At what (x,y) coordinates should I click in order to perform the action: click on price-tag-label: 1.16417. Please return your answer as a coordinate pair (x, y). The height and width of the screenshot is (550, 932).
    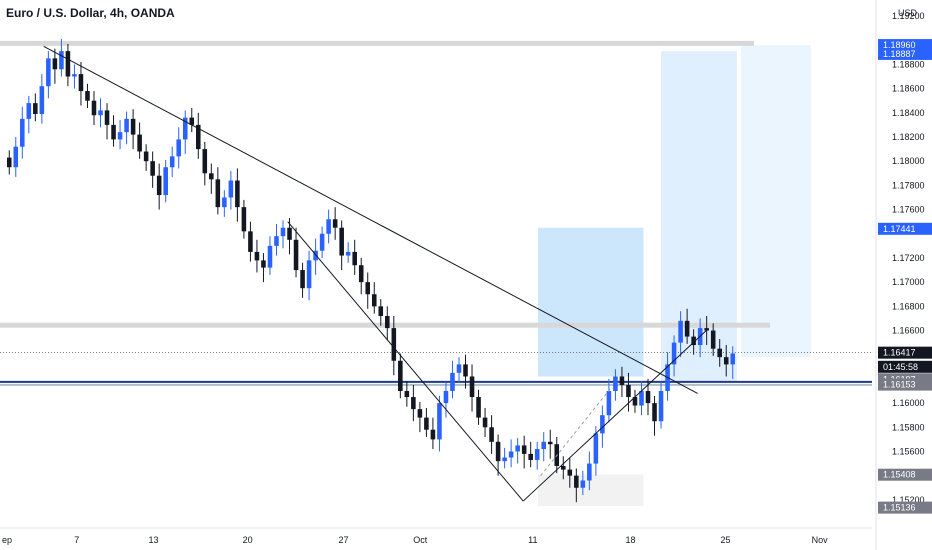
    Looking at the image, I should click on (899, 353).